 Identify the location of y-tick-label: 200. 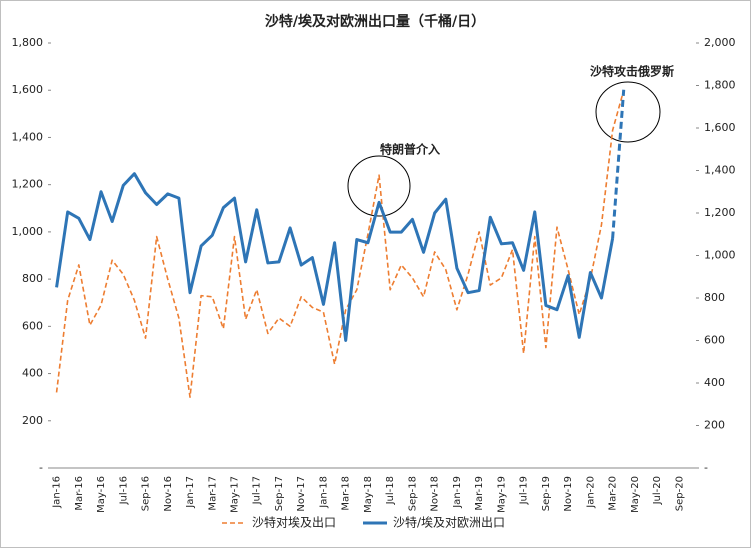
(32, 420).